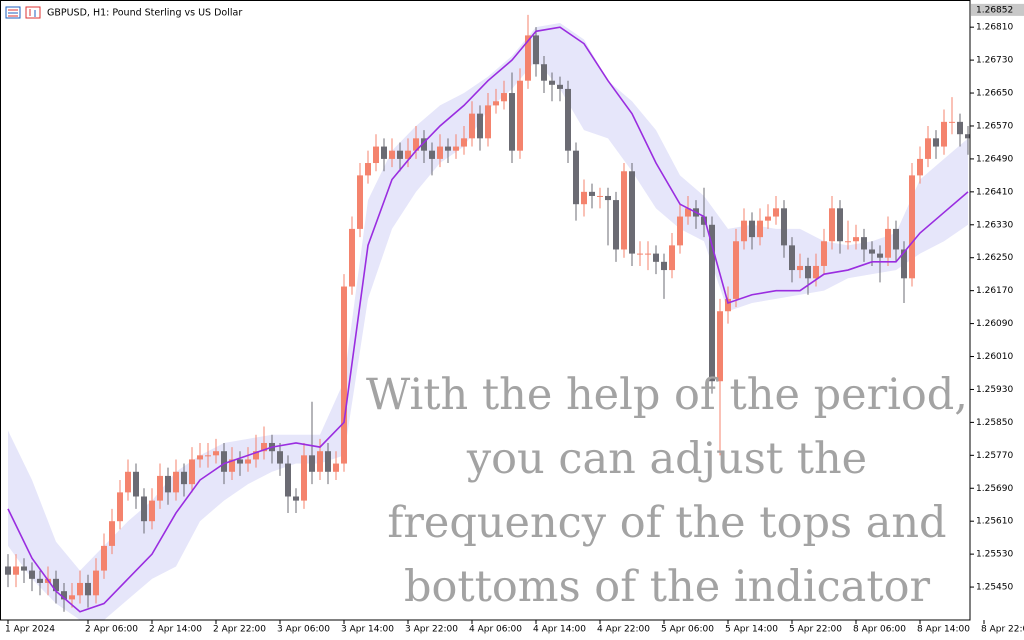  Describe the element at coordinates (879, 630) in the screenshot. I see `x-tick-label: 8 Apr 06:00` at that location.